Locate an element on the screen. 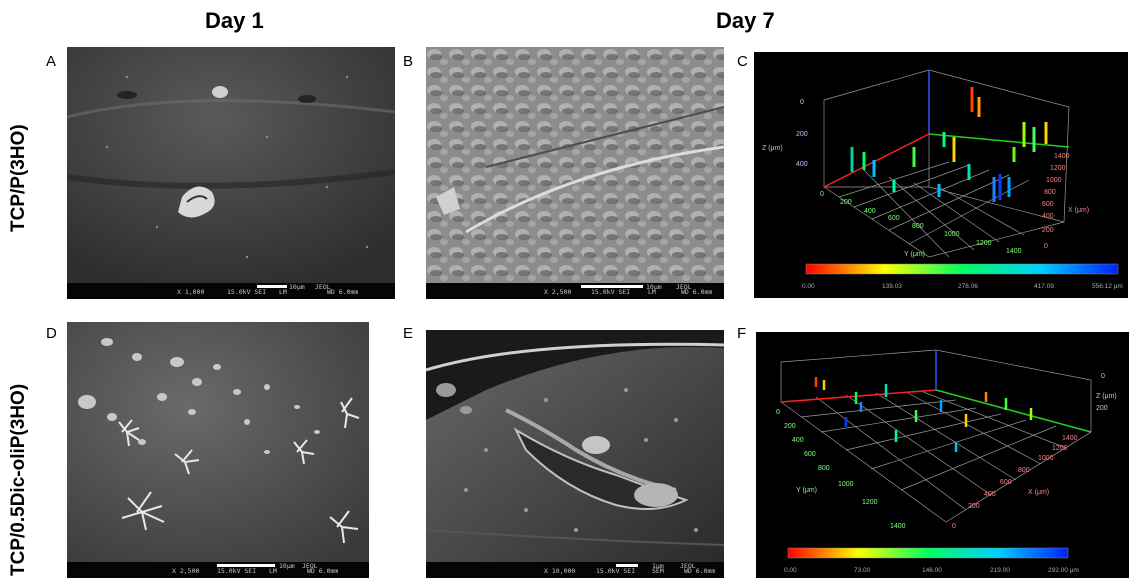 Image resolution: width=1135 pixels, height=578 pixels. brand-d: JEOL is located at coordinates (310, 566).